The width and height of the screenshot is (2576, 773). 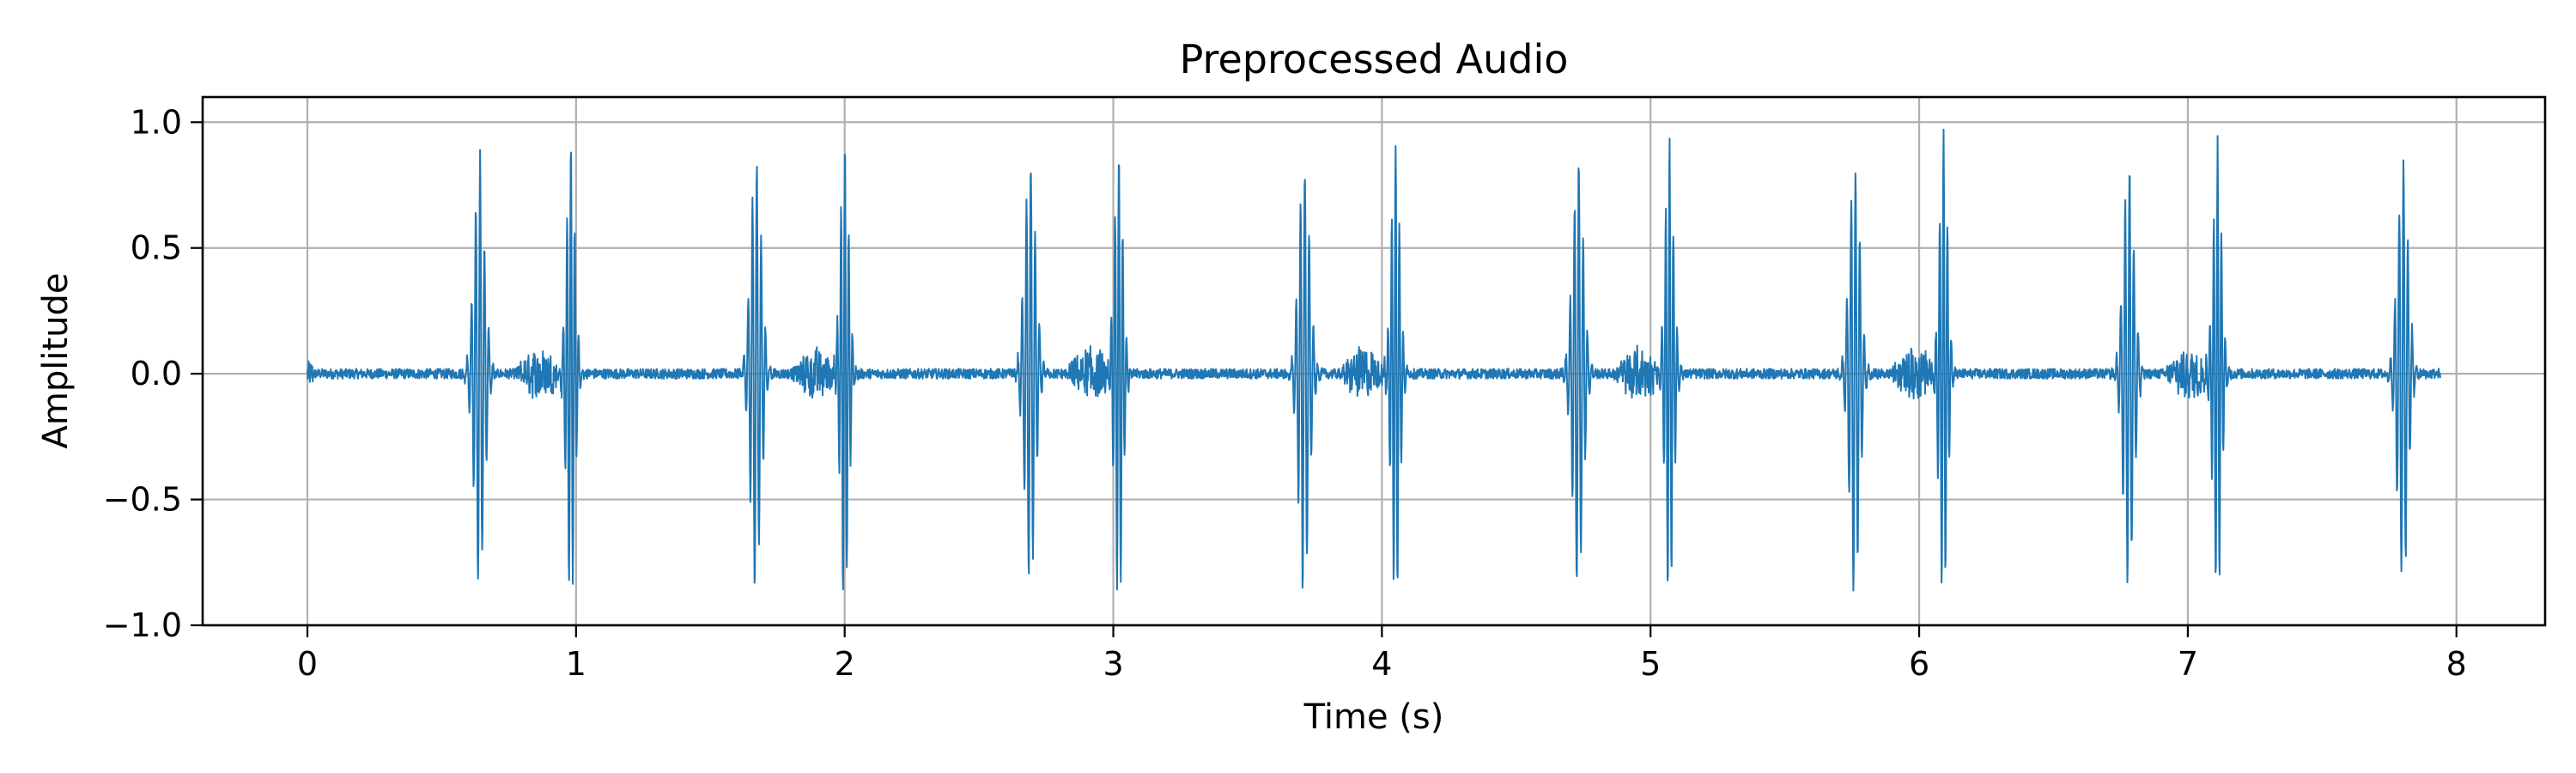 What do you see at coordinates (1374, 59) in the screenshot?
I see `chart-title: Preprocessed Audio` at bounding box center [1374, 59].